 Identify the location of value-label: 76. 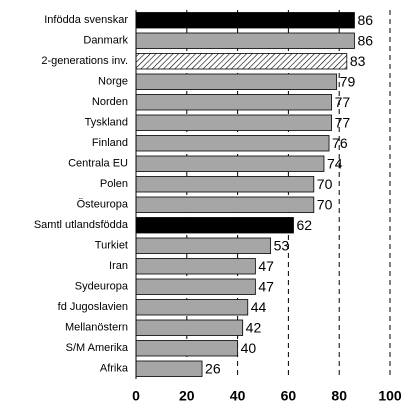
(340, 143).